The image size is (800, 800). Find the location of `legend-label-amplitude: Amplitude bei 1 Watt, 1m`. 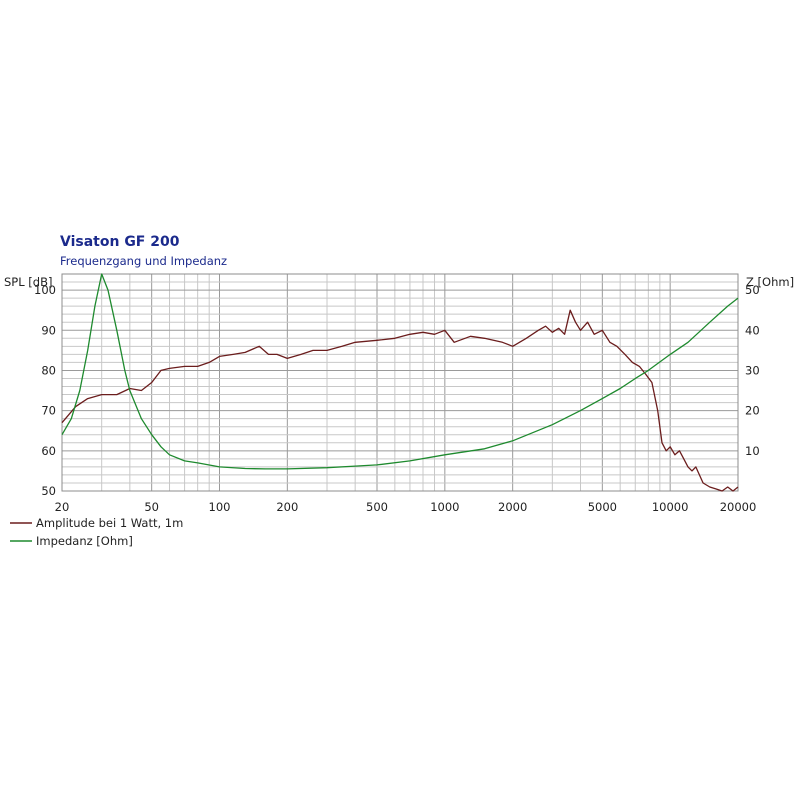

legend-label-amplitude: Amplitude bei 1 Watt, 1m is located at coordinates (109, 523).